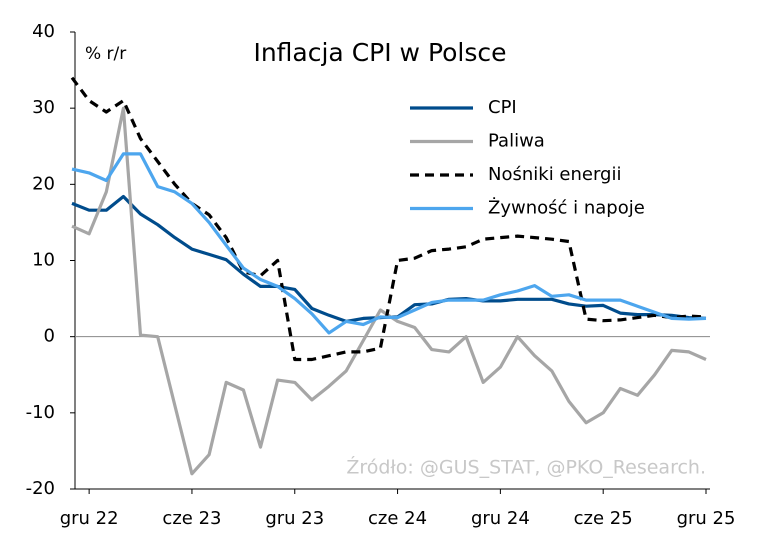 The width and height of the screenshot is (769, 556). I want to click on x-tick-label: gru 23, so click(294, 518).